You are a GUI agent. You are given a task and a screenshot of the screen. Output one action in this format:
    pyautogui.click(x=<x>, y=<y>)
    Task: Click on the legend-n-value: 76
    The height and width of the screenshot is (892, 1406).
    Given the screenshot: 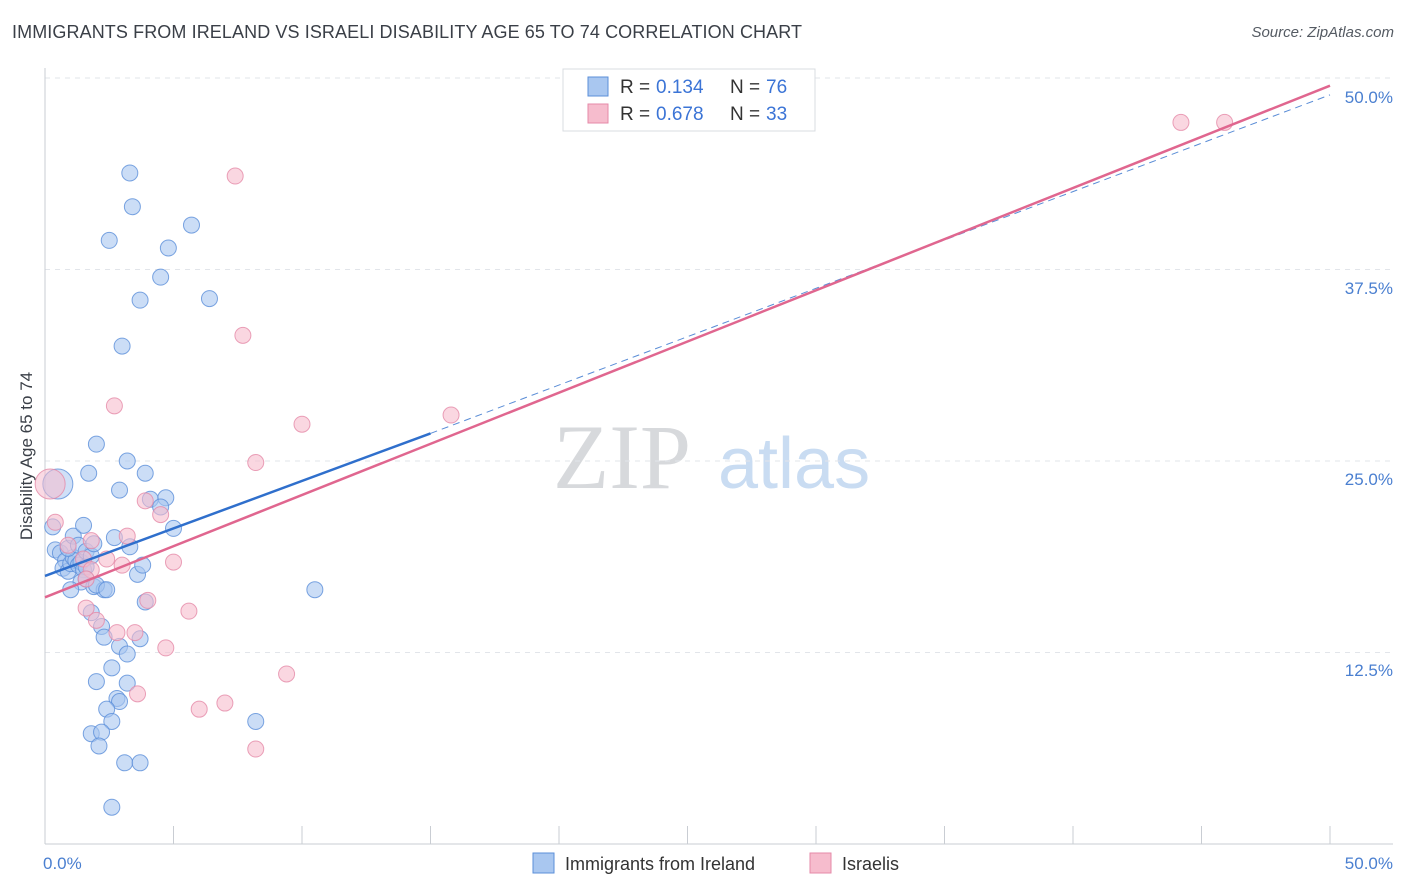 What is the action you would take?
    pyautogui.click(x=776, y=87)
    